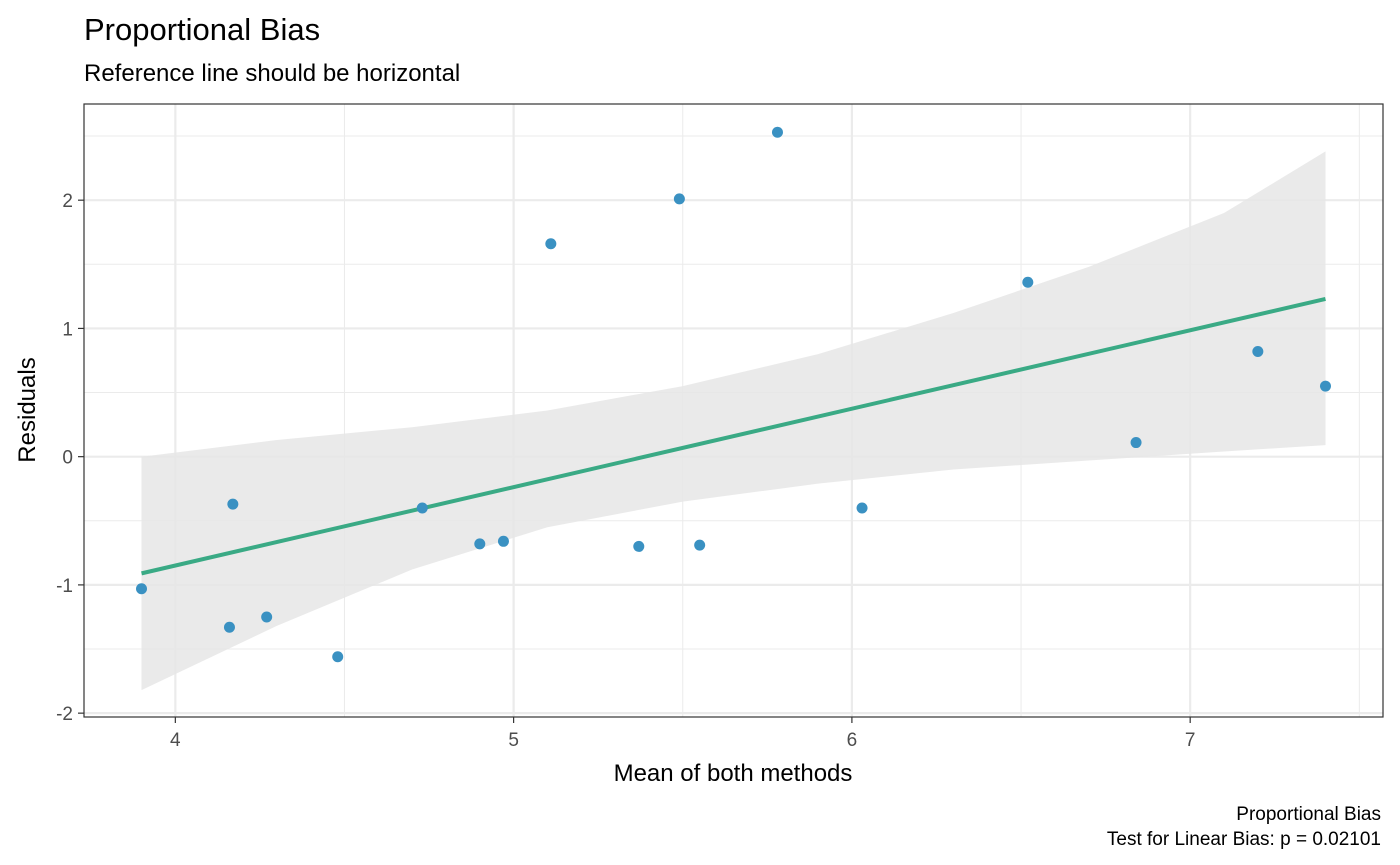 The height and width of the screenshot is (865, 1400). Describe the element at coordinates (27, 409) in the screenshot. I see `y-axis-title: Residuals` at that location.